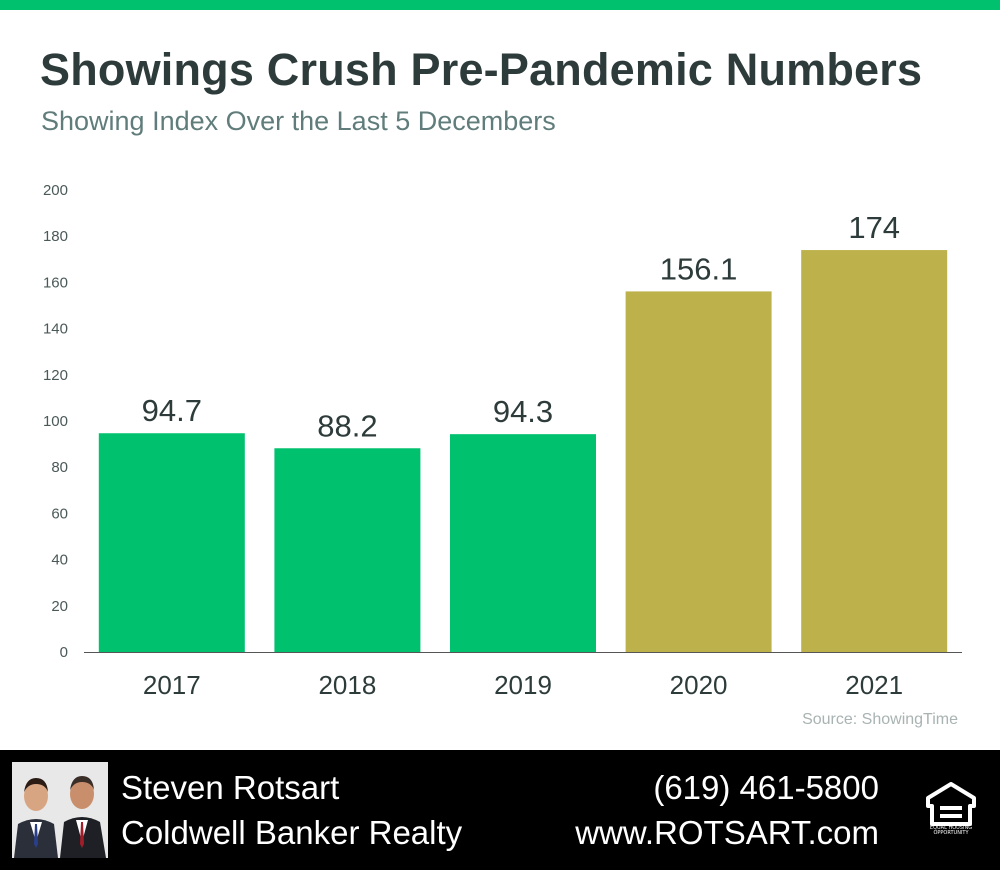 Image resolution: width=1000 pixels, height=870 pixels. What do you see at coordinates (347, 550) in the screenshot?
I see `bar-2018` at bounding box center [347, 550].